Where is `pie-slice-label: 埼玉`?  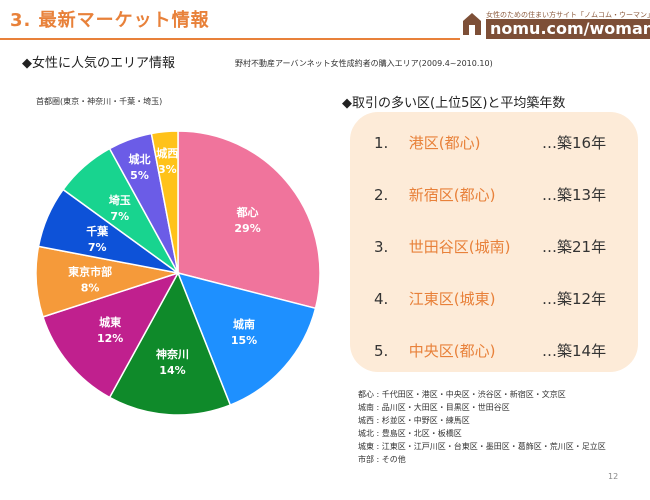 pie-slice-label: 埼玉 is located at coordinates (120, 200).